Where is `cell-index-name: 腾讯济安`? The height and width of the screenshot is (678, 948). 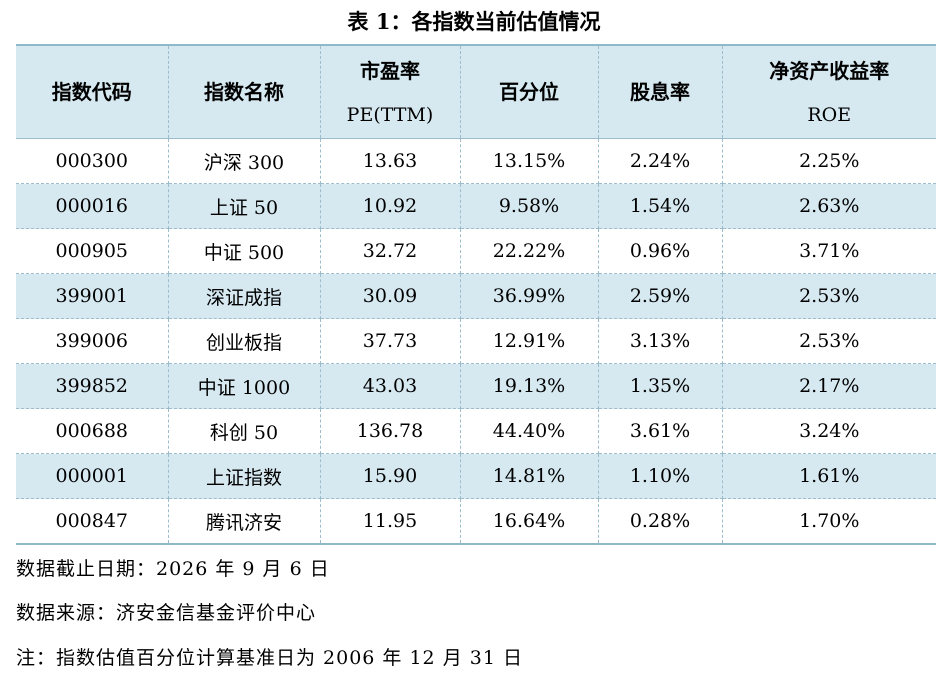
cell-index-name: 腾讯济安 is located at coordinates (244, 521).